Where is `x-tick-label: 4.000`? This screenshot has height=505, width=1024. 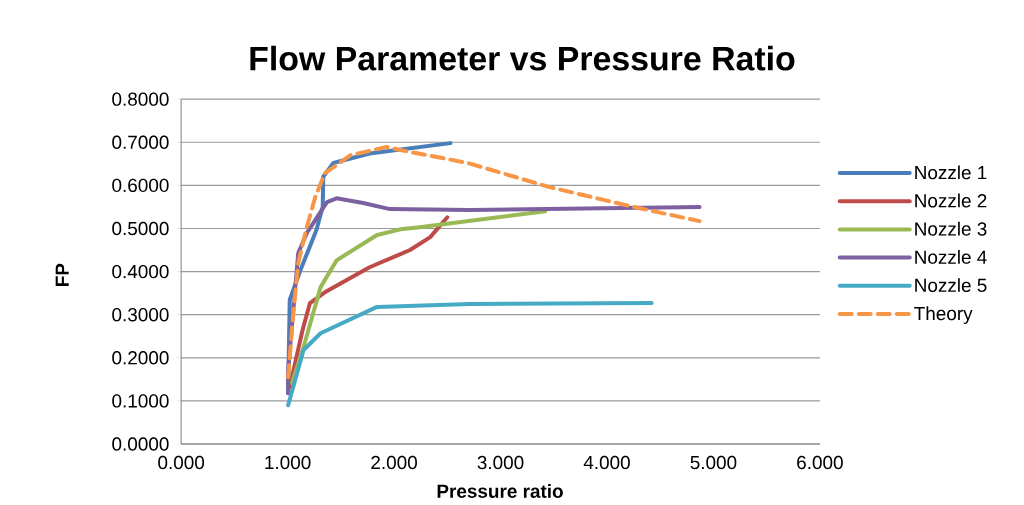
x-tick-label: 4.000 is located at coordinates (606, 462).